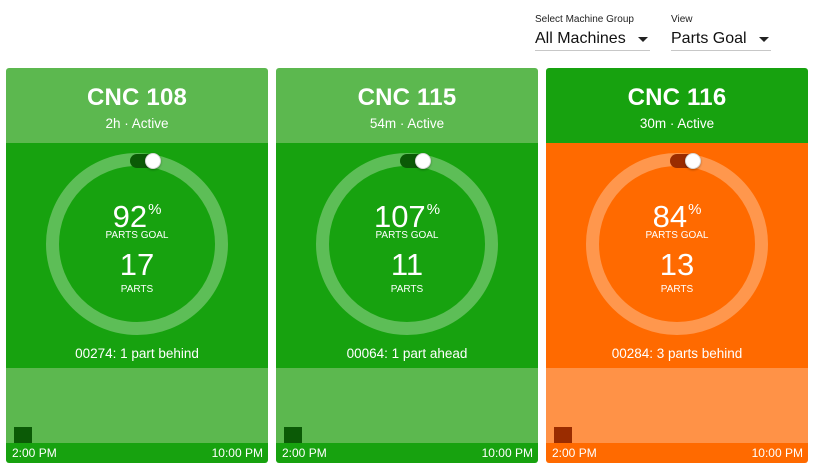 Image resolution: width=814 pixels, height=473 pixels. I want to click on machine-title: CNC 108, so click(137, 97).